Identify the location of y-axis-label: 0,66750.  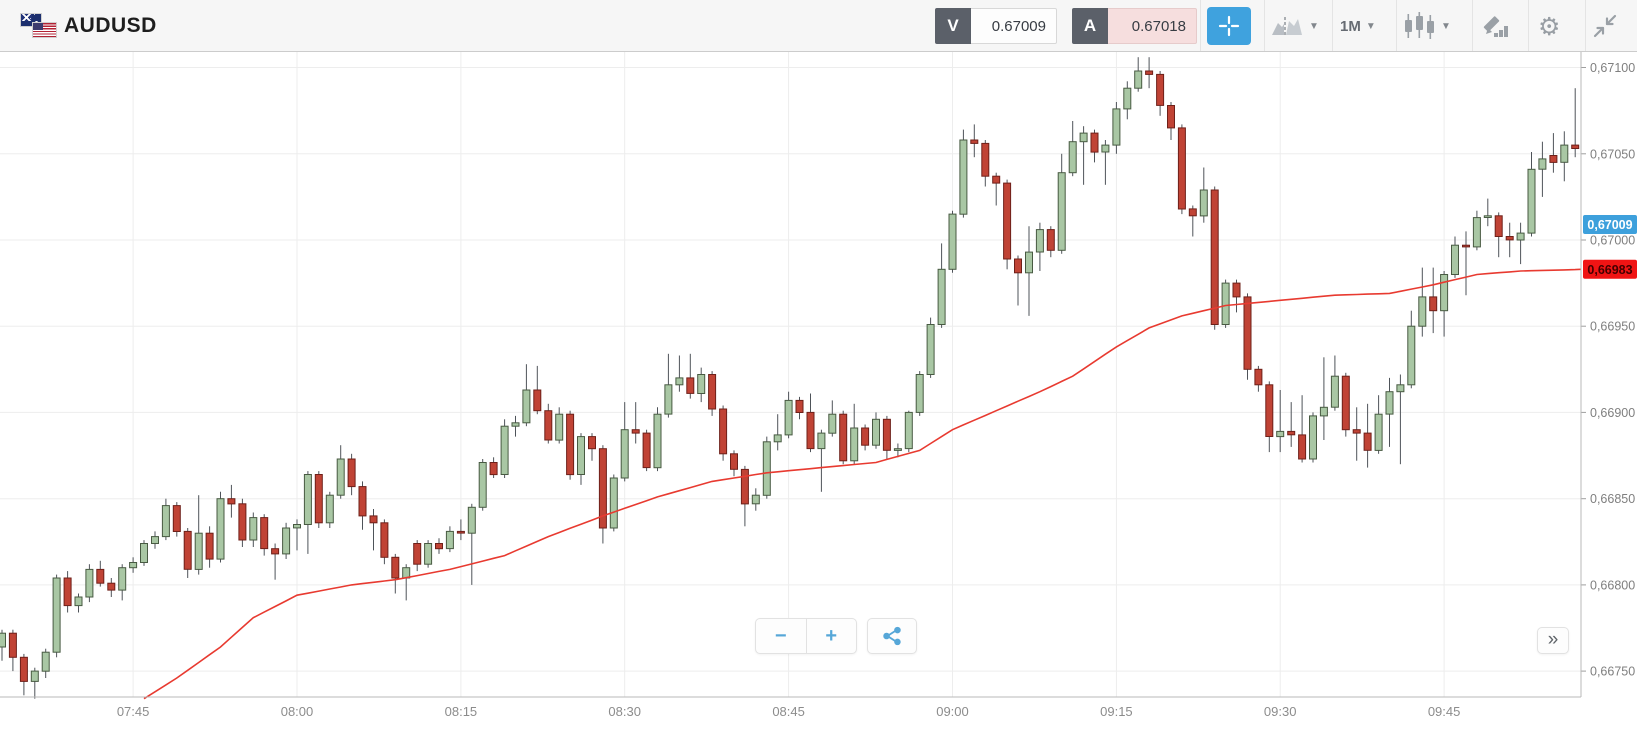
(1612, 672).